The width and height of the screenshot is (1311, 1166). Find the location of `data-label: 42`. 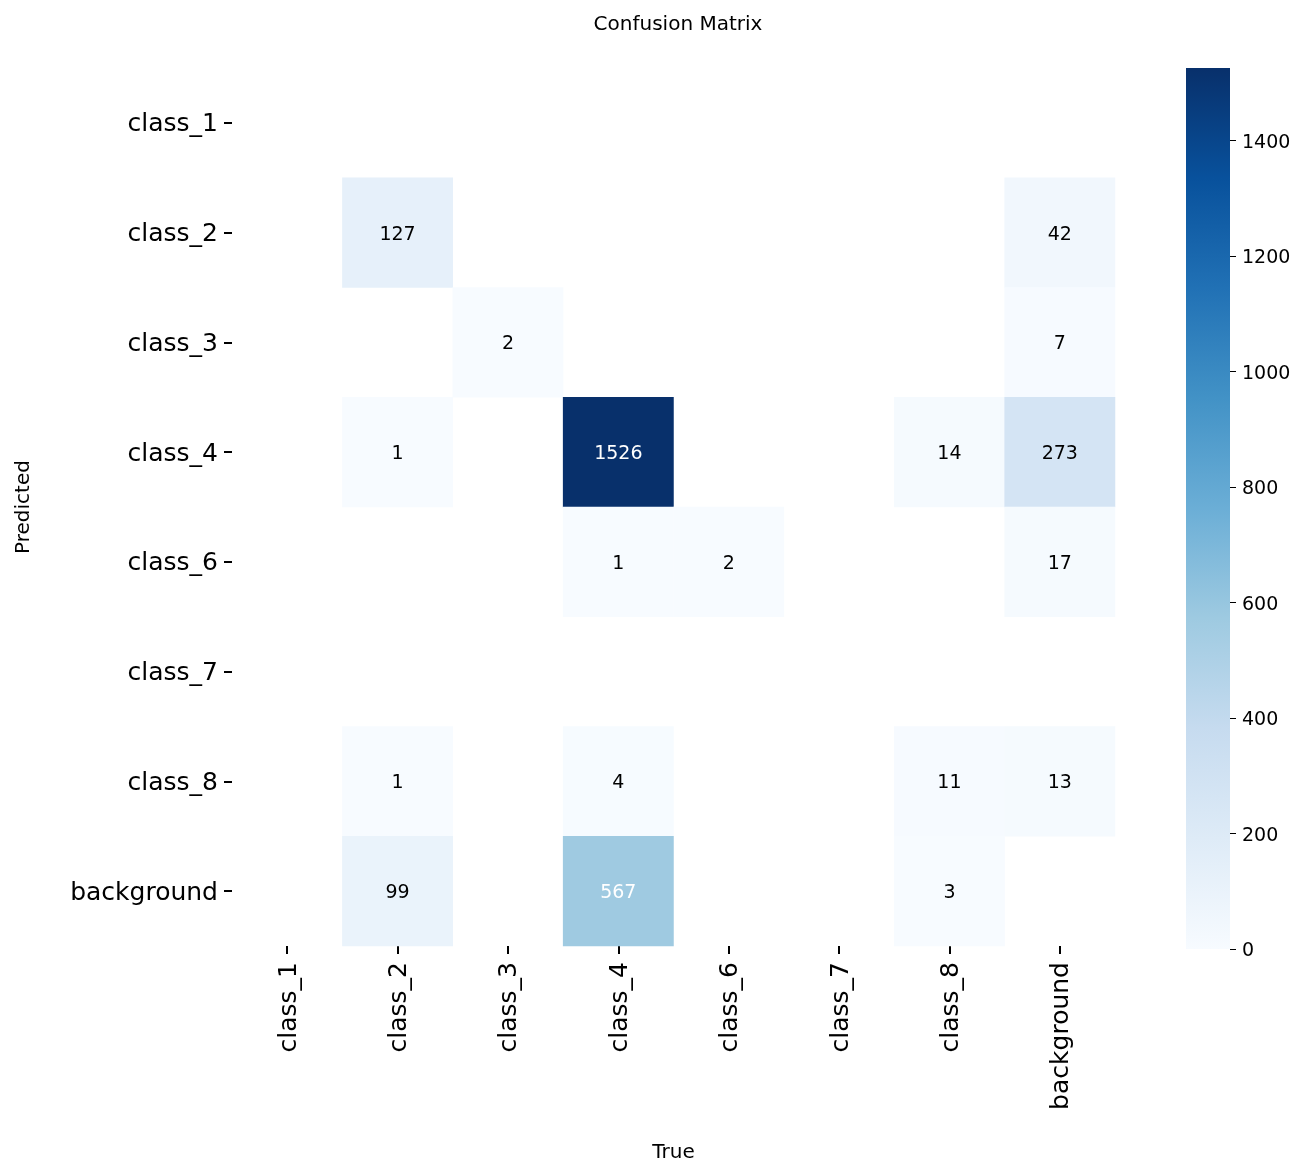

data-label: 42 is located at coordinates (1059, 232).